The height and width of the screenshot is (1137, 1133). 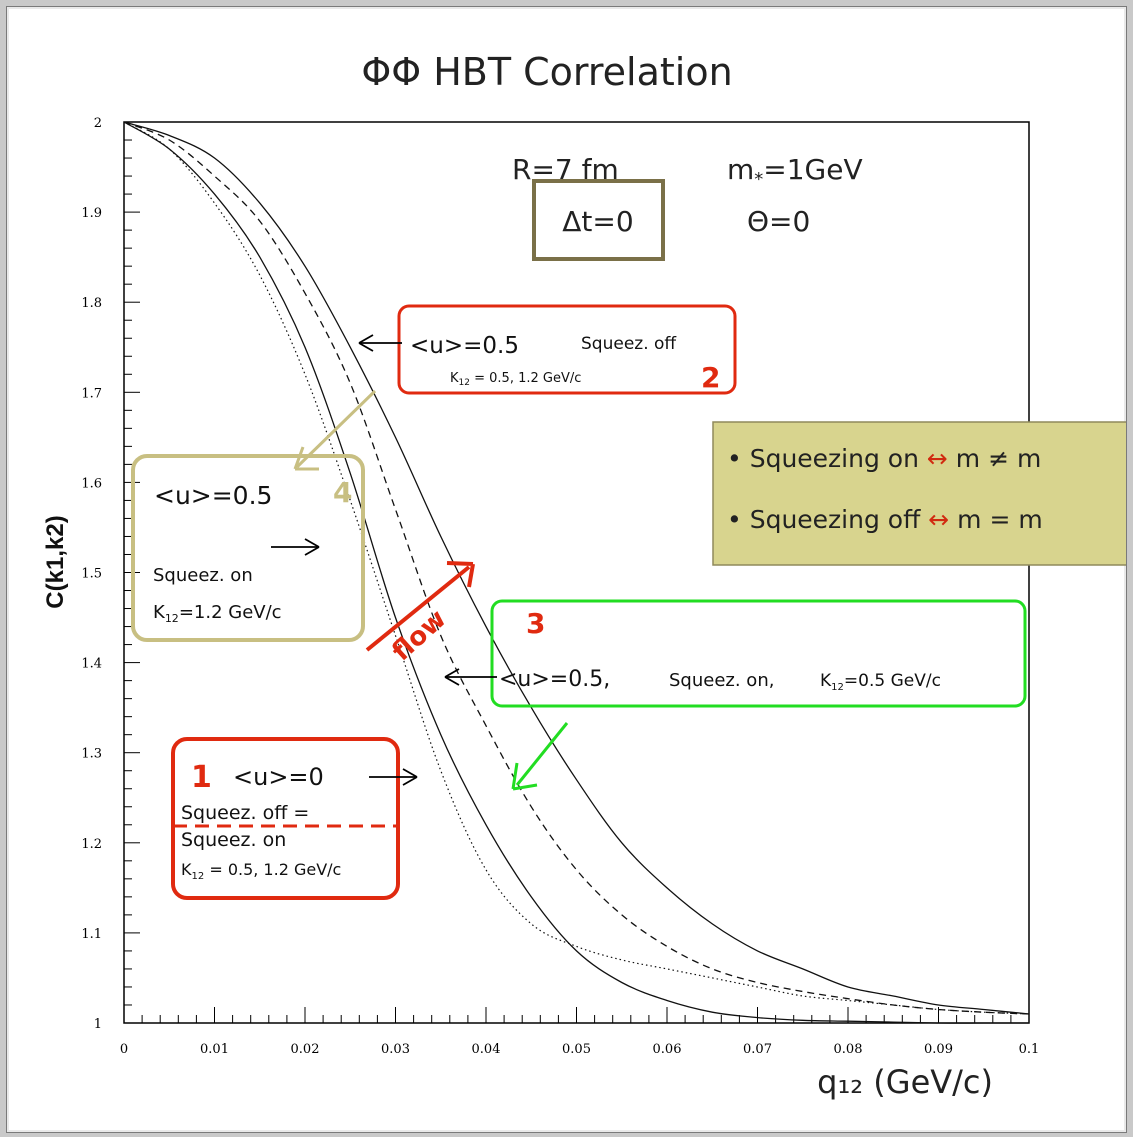 What do you see at coordinates (554, 679) in the screenshot?
I see `box3-u-label: <u>=0.5,` at bounding box center [554, 679].